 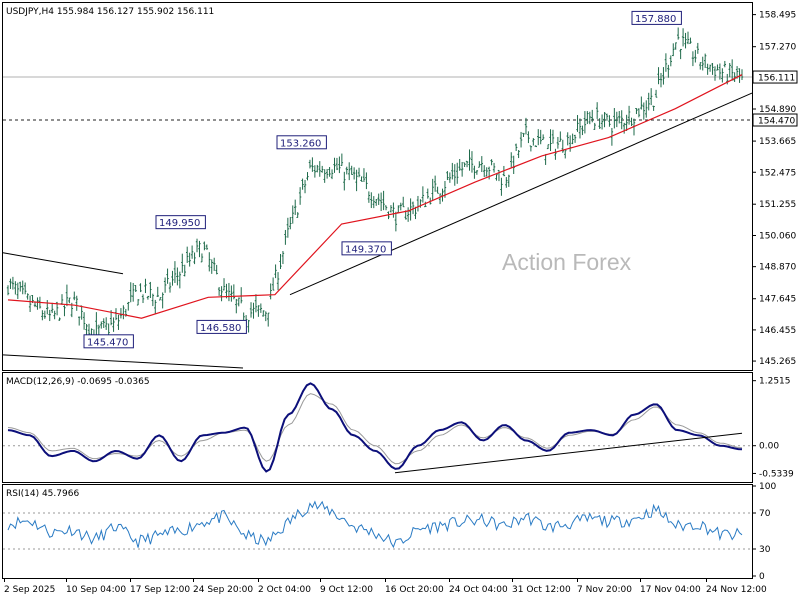 I want to click on x-tick-label: 17 Nov 04:00, so click(x=670, y=590).